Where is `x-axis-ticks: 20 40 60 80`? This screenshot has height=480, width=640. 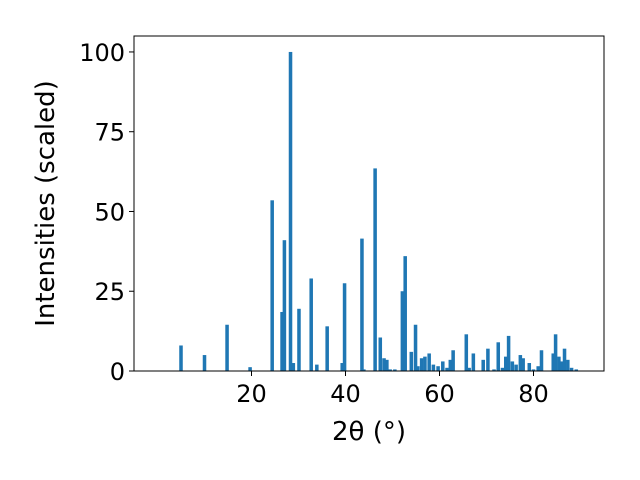 x-axis-ticks: 20 40 60 80 is located at coordinates (392, 389).